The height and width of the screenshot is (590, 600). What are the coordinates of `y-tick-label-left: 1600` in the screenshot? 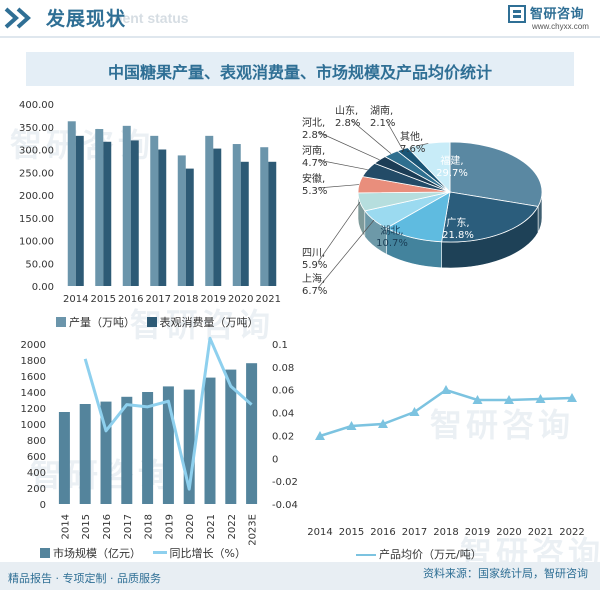 It's located at (33, 377).